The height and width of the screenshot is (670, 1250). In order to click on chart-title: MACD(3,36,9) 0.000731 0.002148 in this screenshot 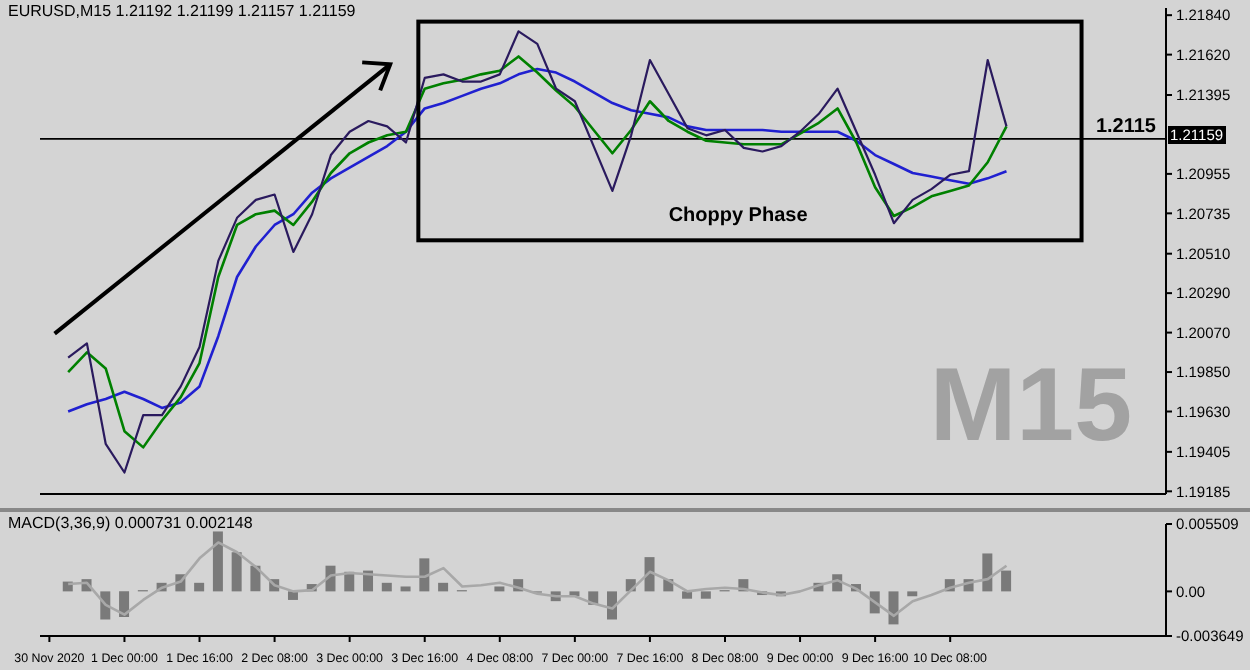, I will do `click(130, 523)`.